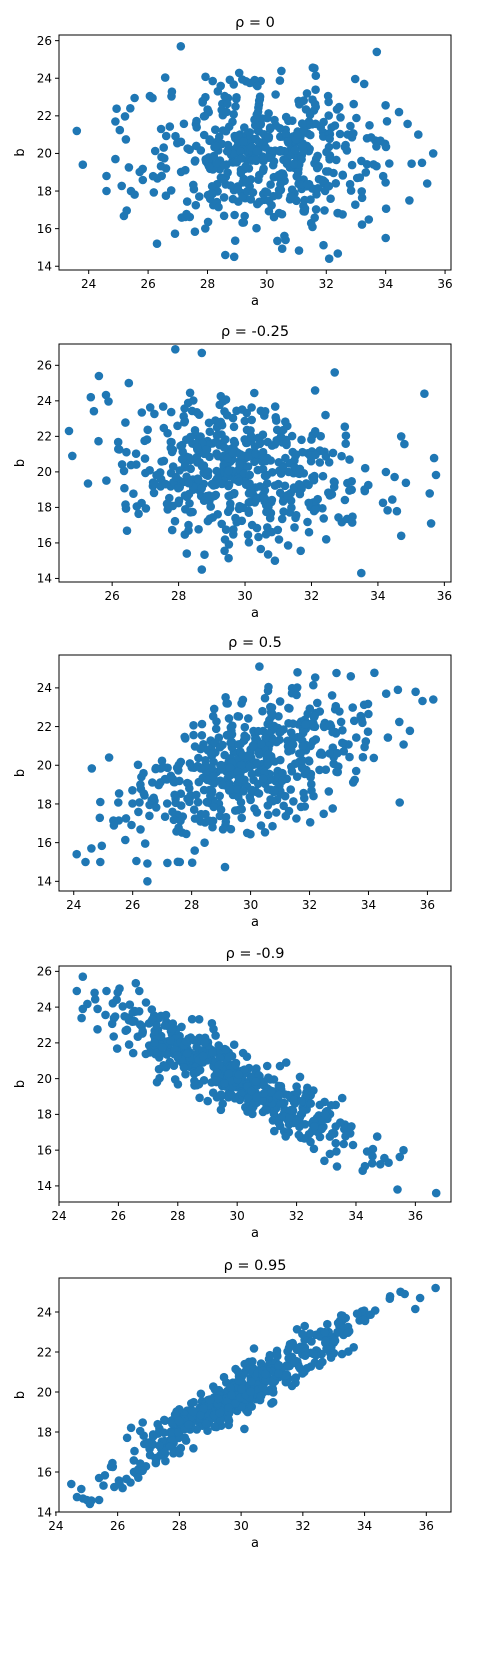 The width and height of the screenshot is (500, 1666). I want to click on x-tick-label: 26, so click(118, 1216).